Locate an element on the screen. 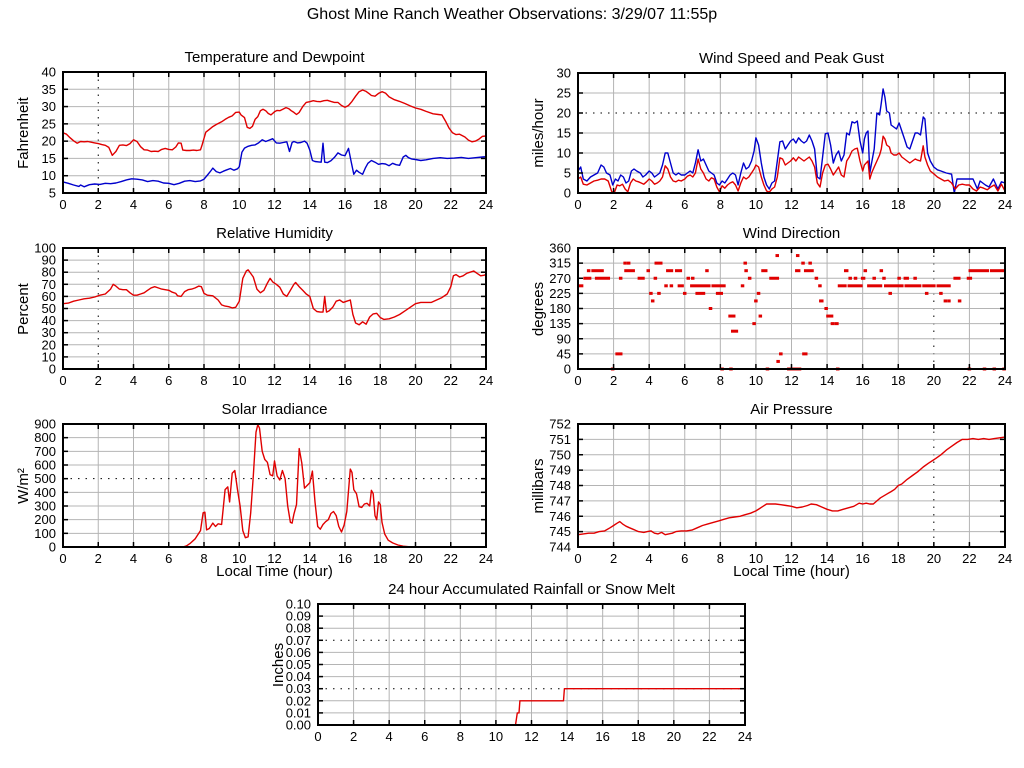 The height and width of the screenshot is (768, 1024). y-tick-label: 40 is located at coordinates (49, 72).